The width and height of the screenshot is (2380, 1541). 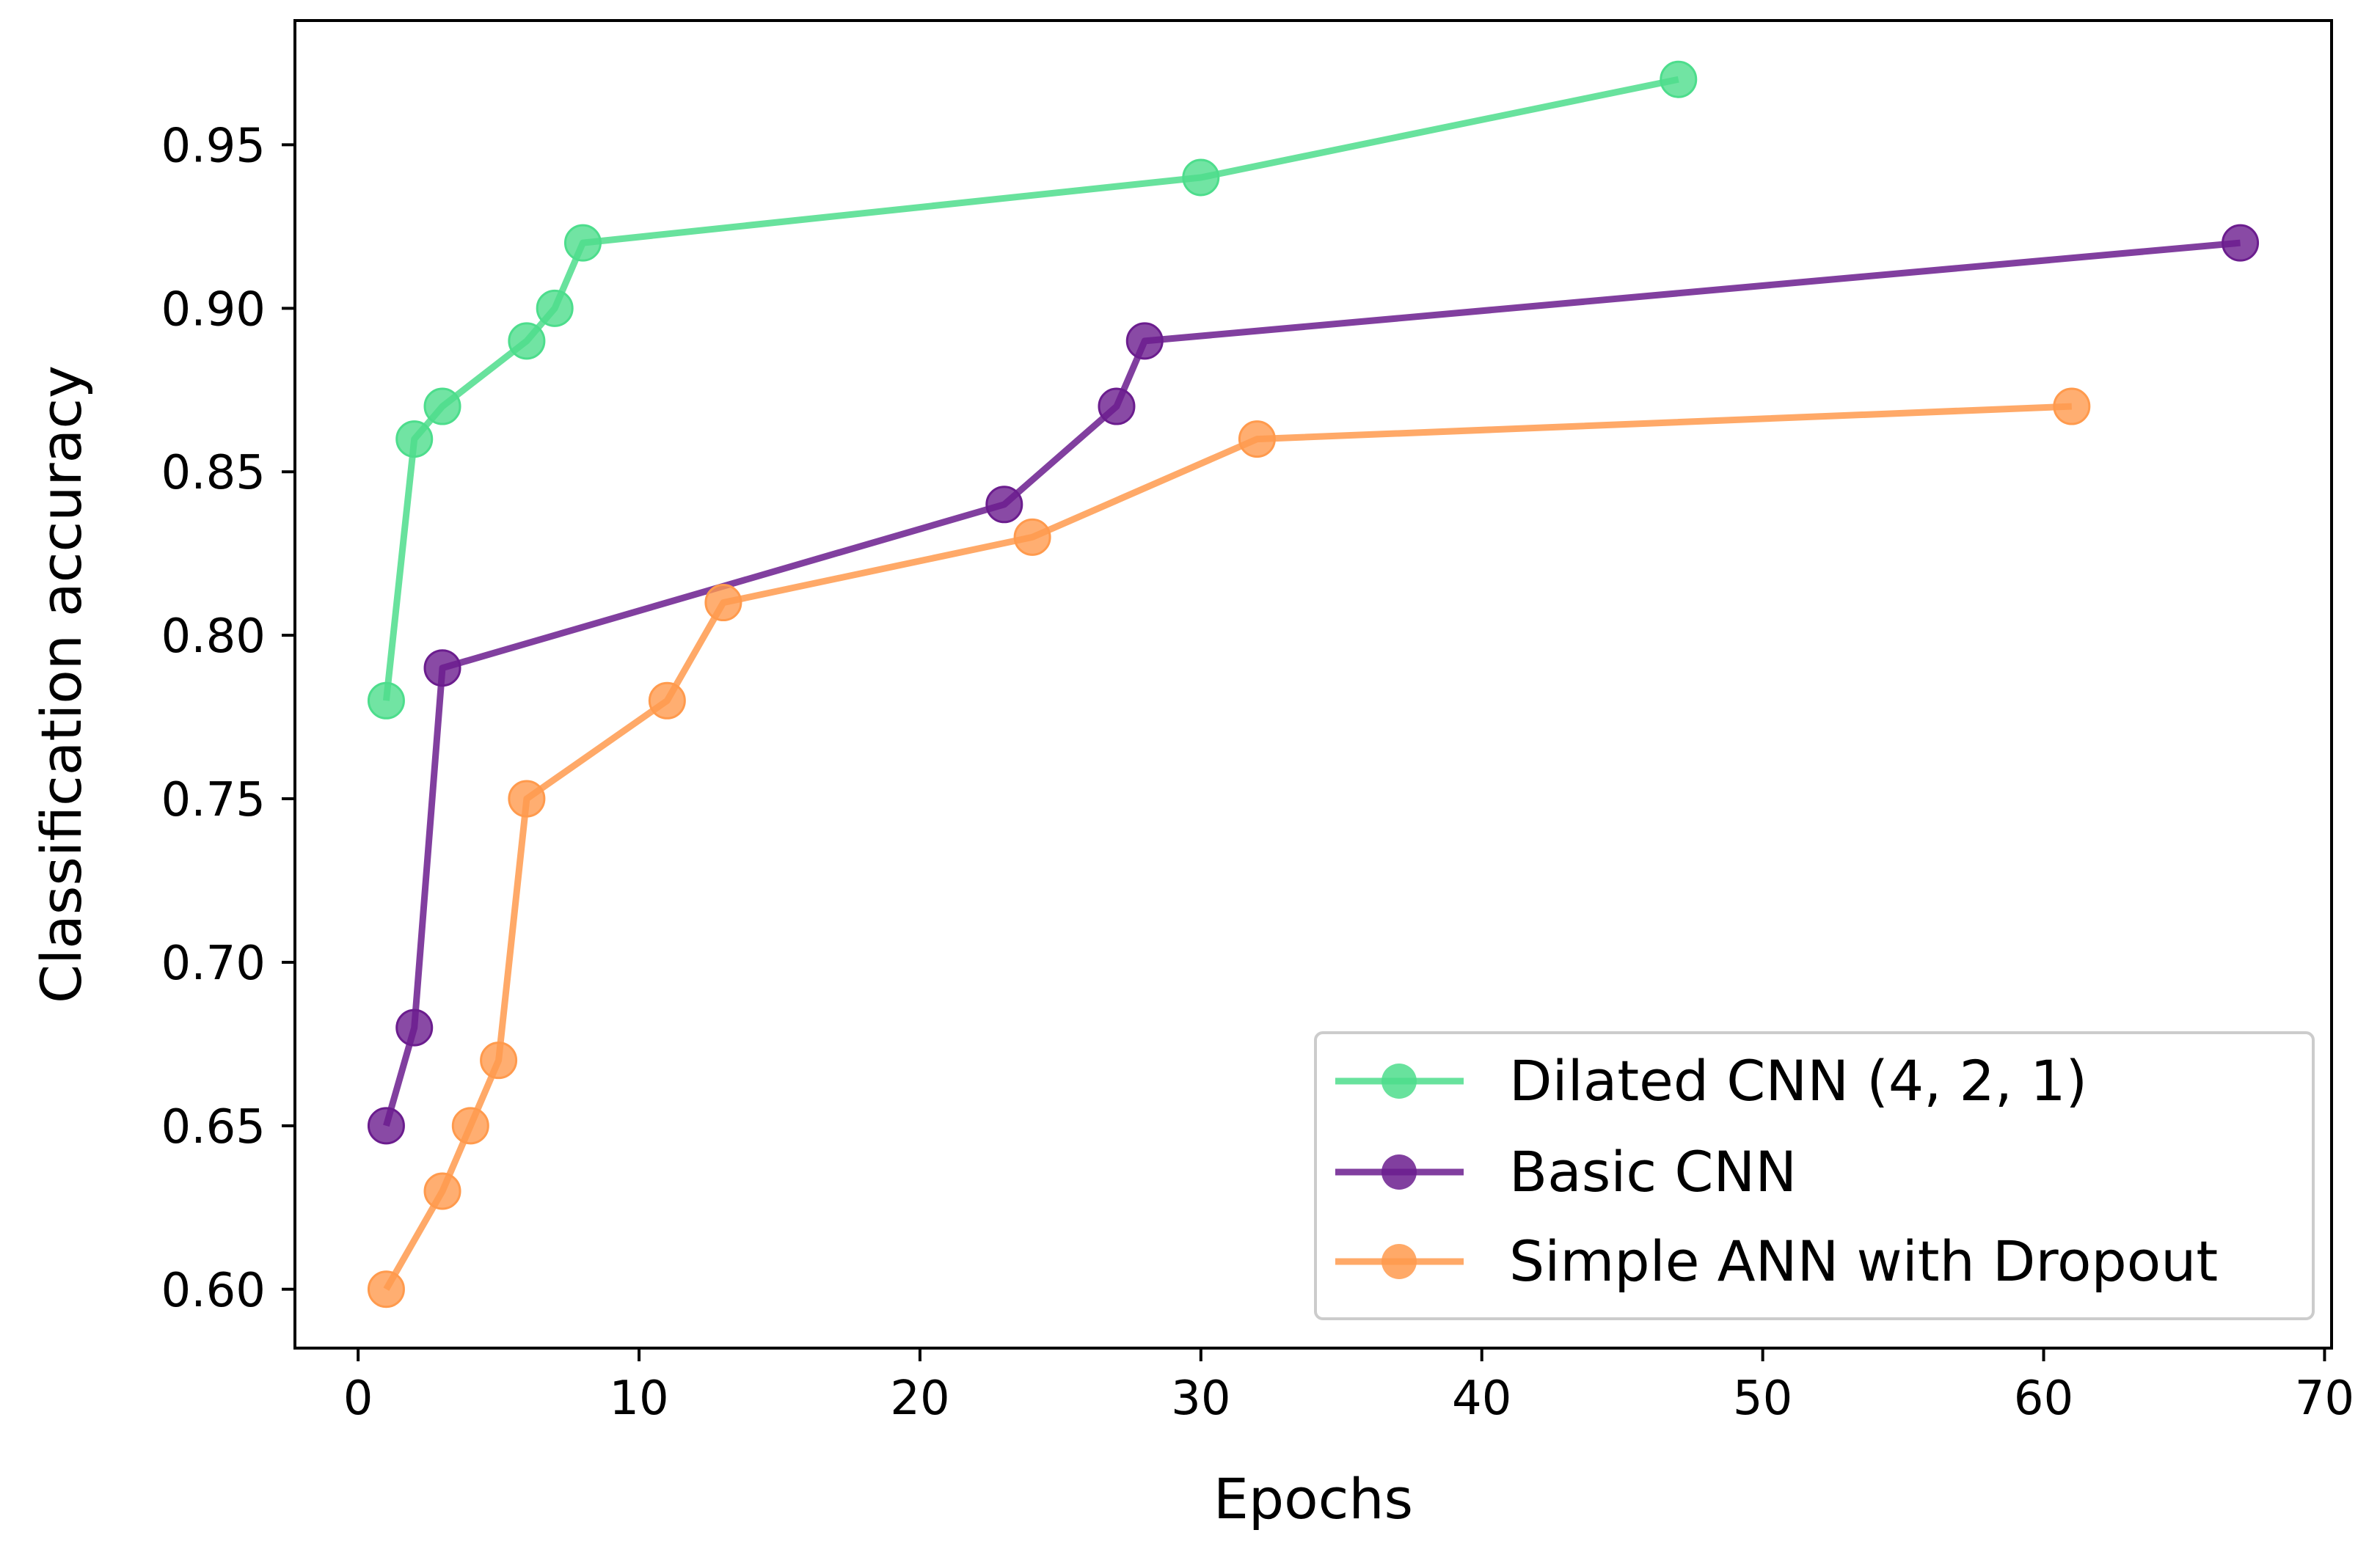 I want to click on y-tick-label: 0.95, so click(x=213, y=146).